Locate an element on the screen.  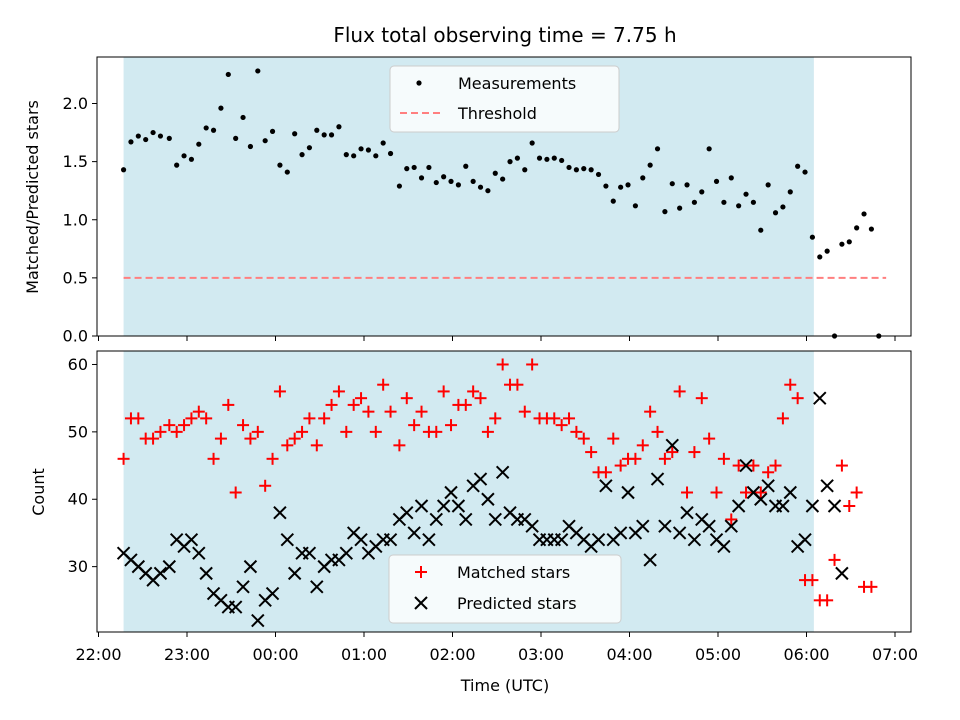
legend-measurements-marker is located at coordinates (419, 83).